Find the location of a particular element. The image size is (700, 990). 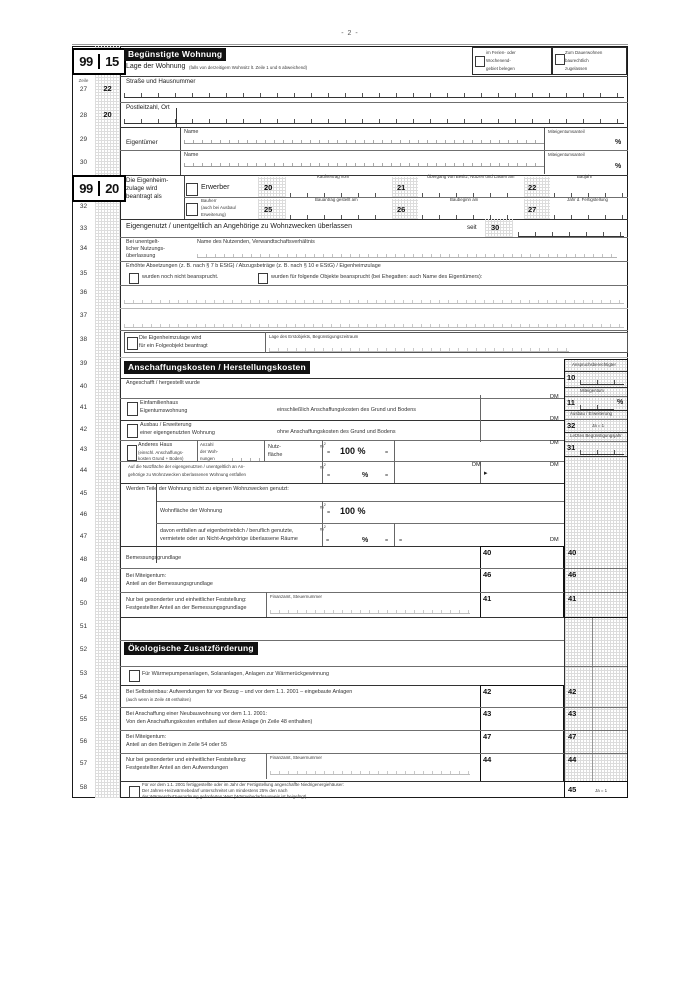

frame-bottom is located at coordinates (350, 797).